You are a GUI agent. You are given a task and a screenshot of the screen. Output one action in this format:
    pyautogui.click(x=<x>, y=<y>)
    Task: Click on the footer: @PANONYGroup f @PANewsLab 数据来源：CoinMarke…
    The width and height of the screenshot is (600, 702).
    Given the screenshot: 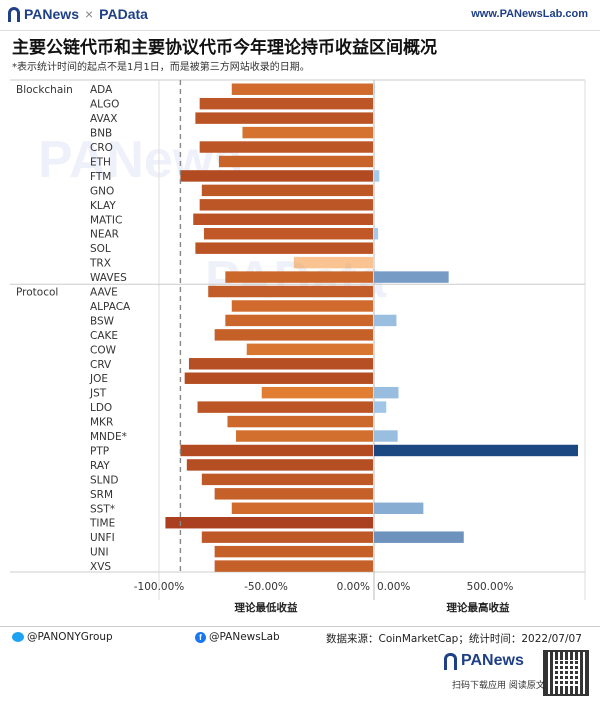 What is the action you would take?
    pyautogui.click(x=300, y=636)
    